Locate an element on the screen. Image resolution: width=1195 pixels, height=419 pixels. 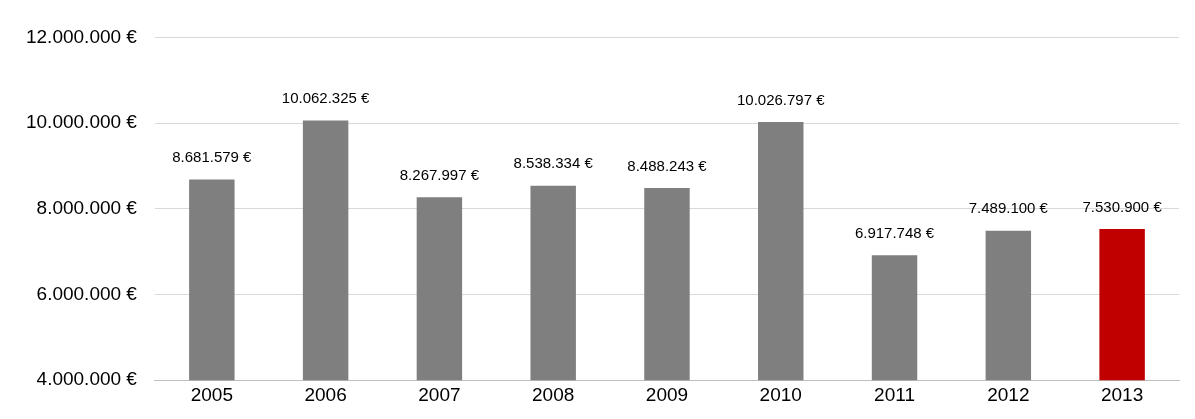
x-tick-label: 2005 is located at coordinates (211, 394).